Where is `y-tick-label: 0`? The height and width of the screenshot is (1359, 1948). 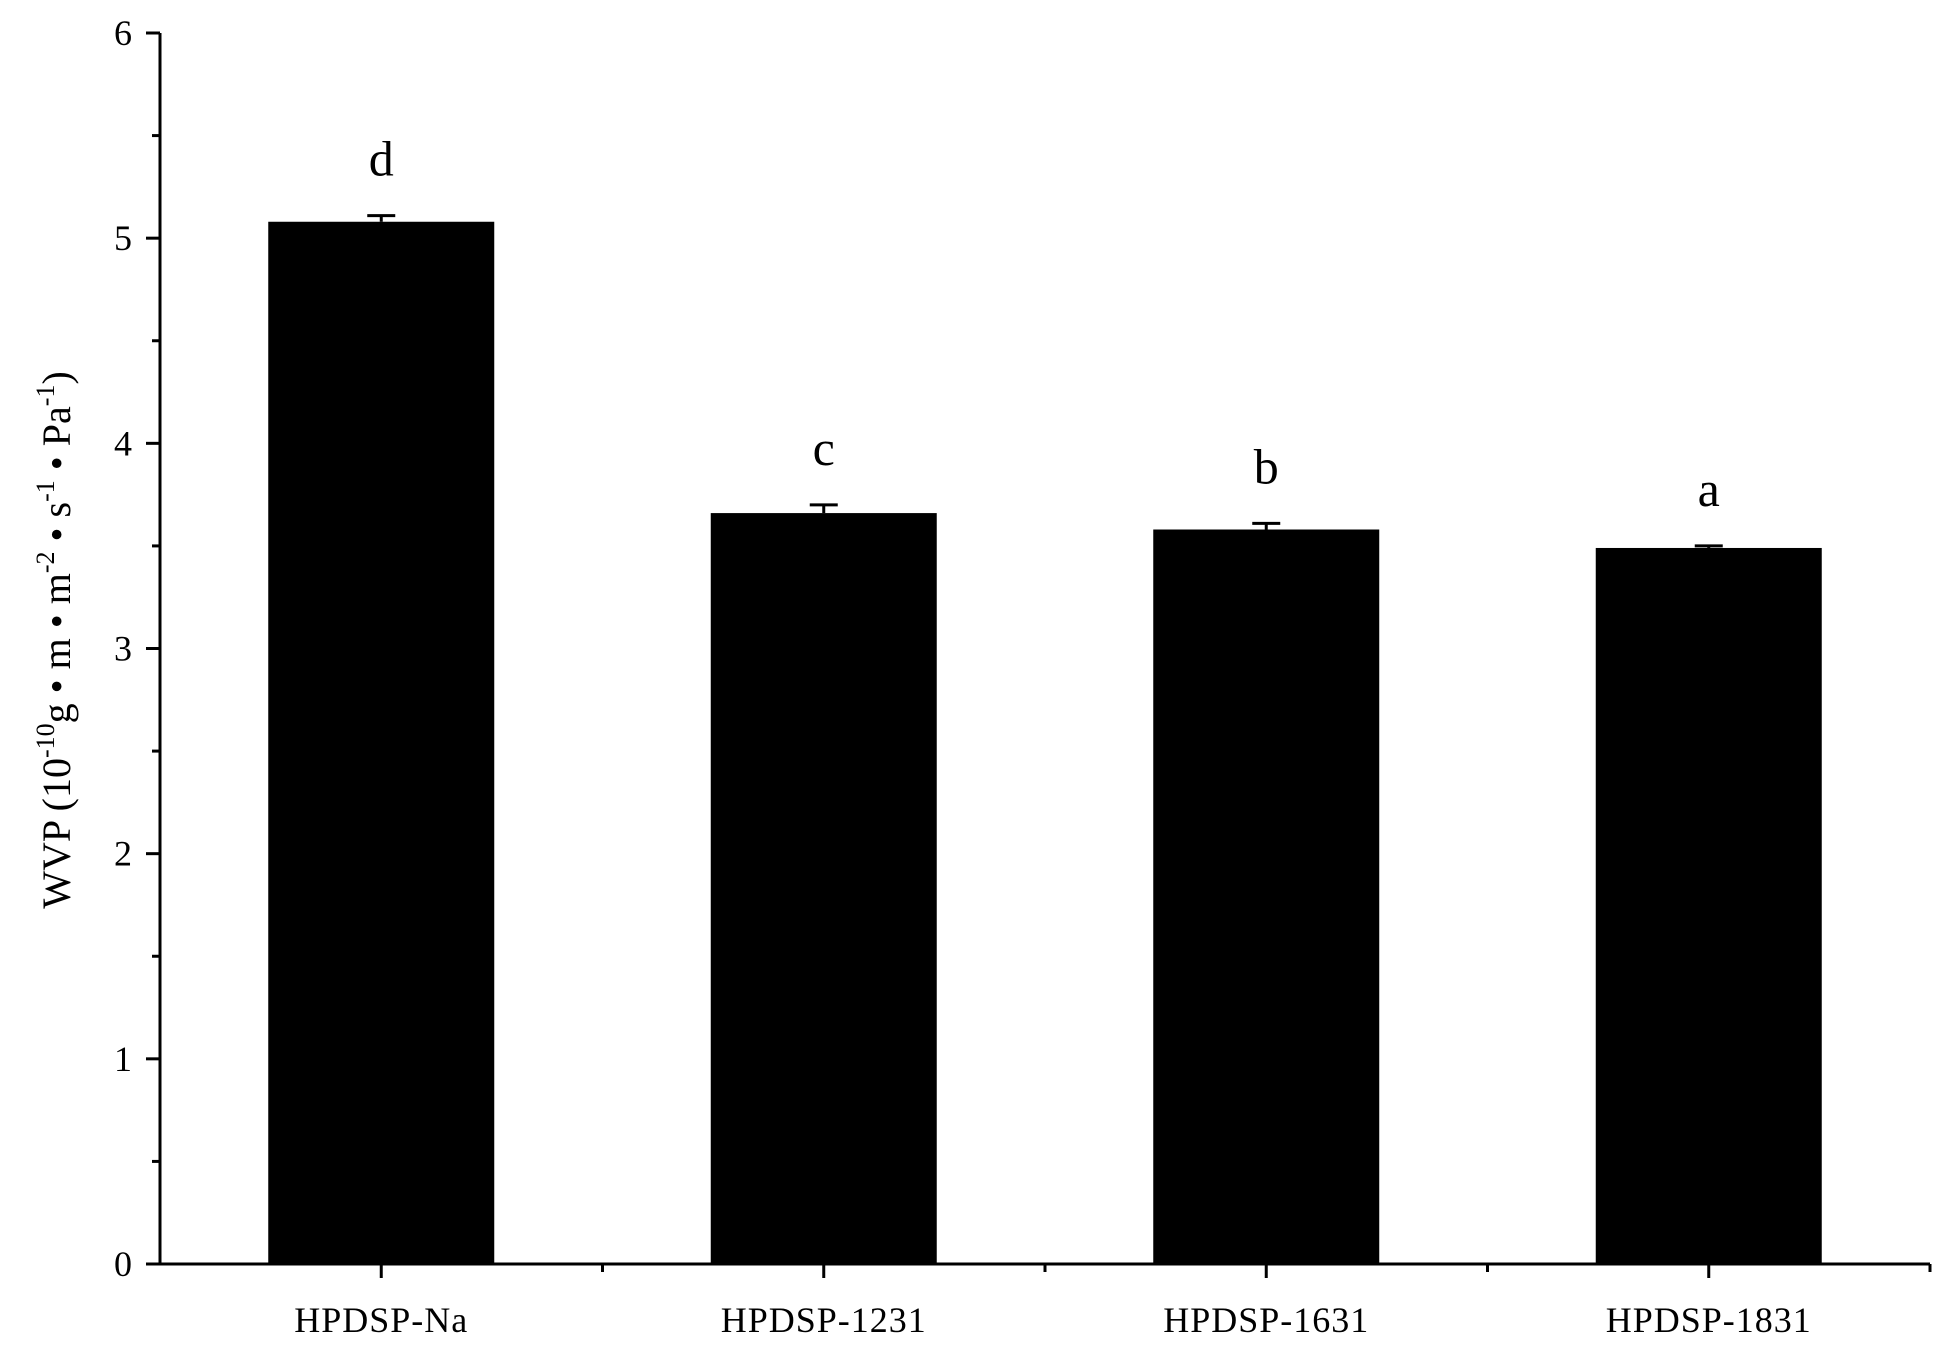
y-tick-label: 0 is located at coordinates (123, 1264).